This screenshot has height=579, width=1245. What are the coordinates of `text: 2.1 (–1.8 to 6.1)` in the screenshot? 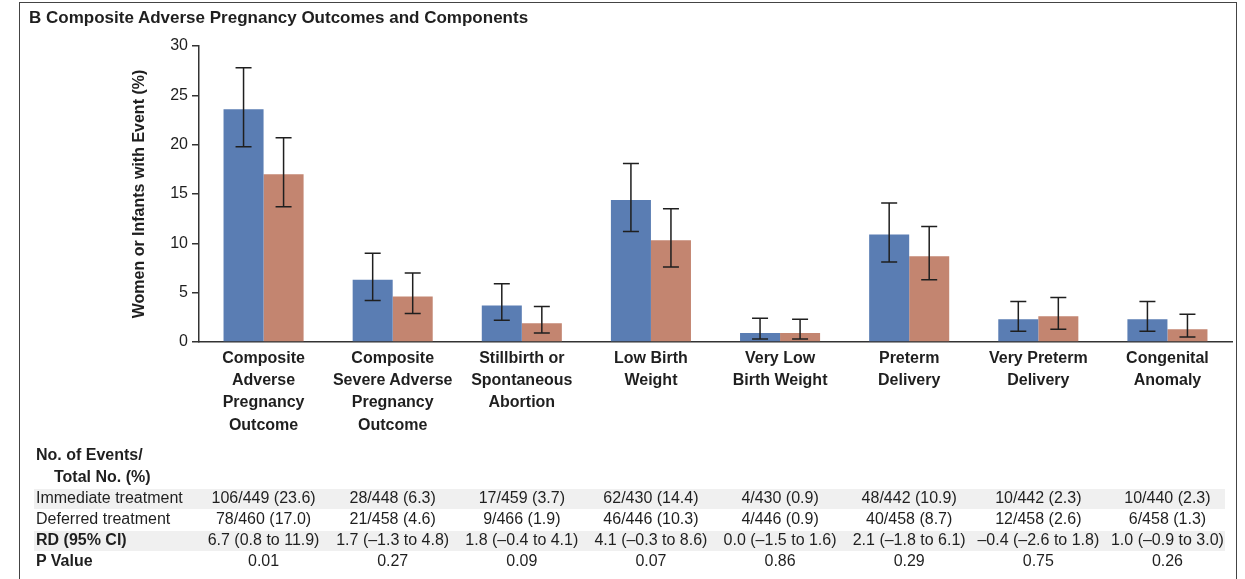 It's located at (909, 540).